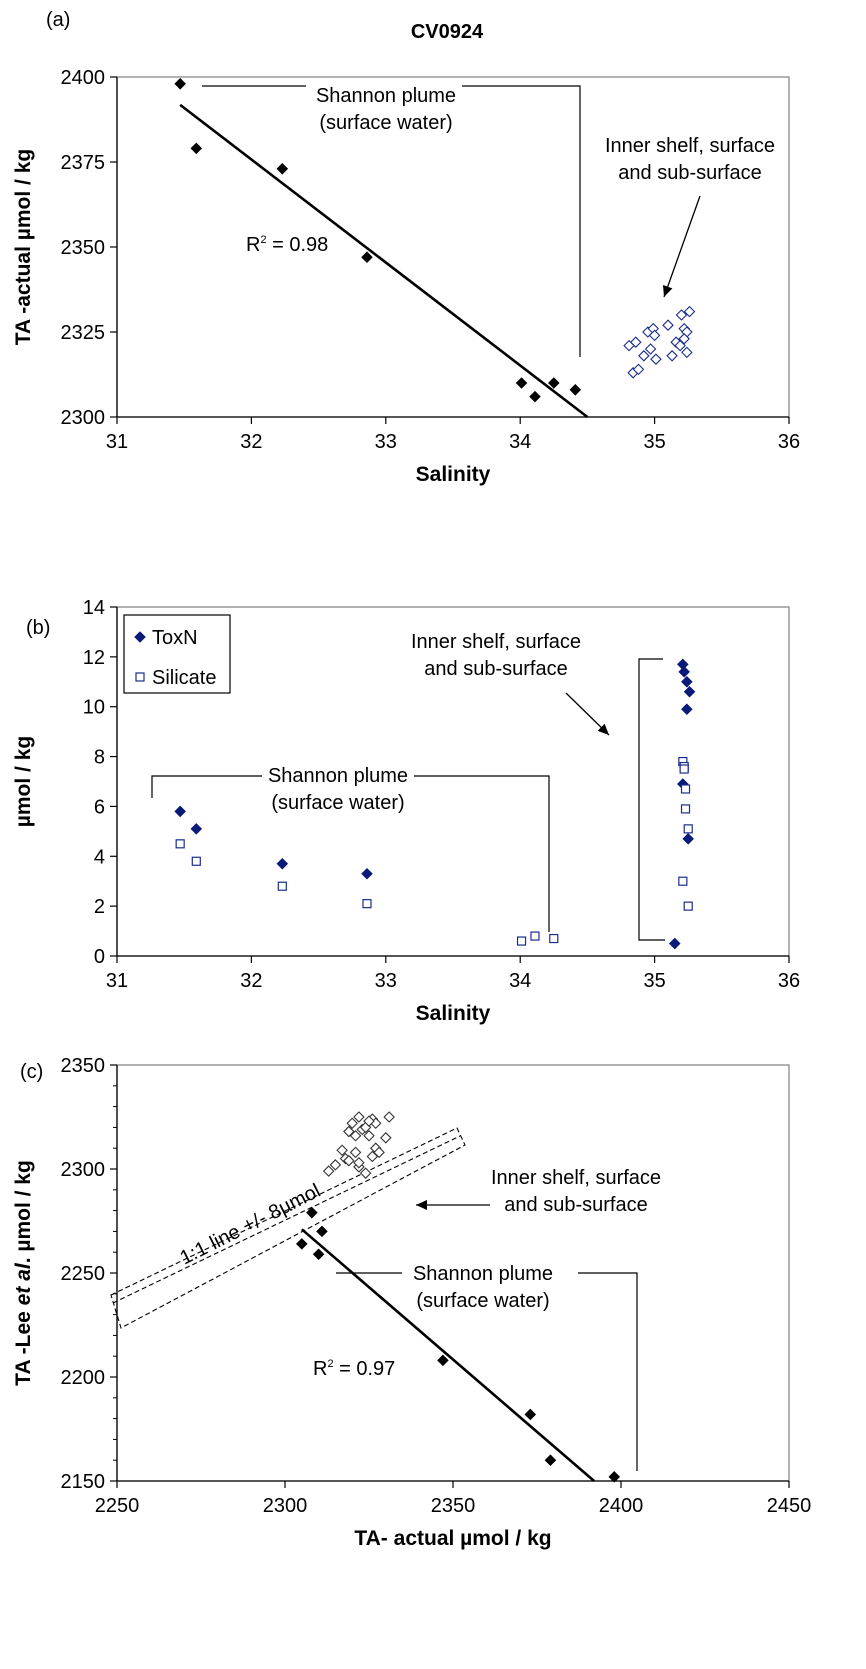  What do you see at coordinates (31, 1072) in the screenshot?
I see `panel-label-c: (c)` at bounding box center [31, 1072].